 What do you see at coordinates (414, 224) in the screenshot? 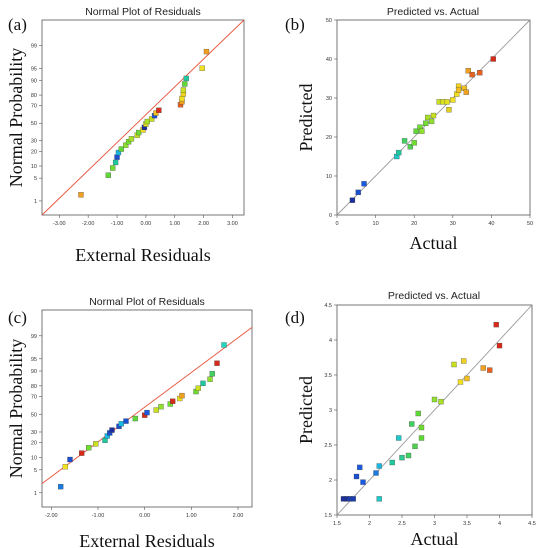
I see `x-tick-label: 20` at bounding box center [414, 224].